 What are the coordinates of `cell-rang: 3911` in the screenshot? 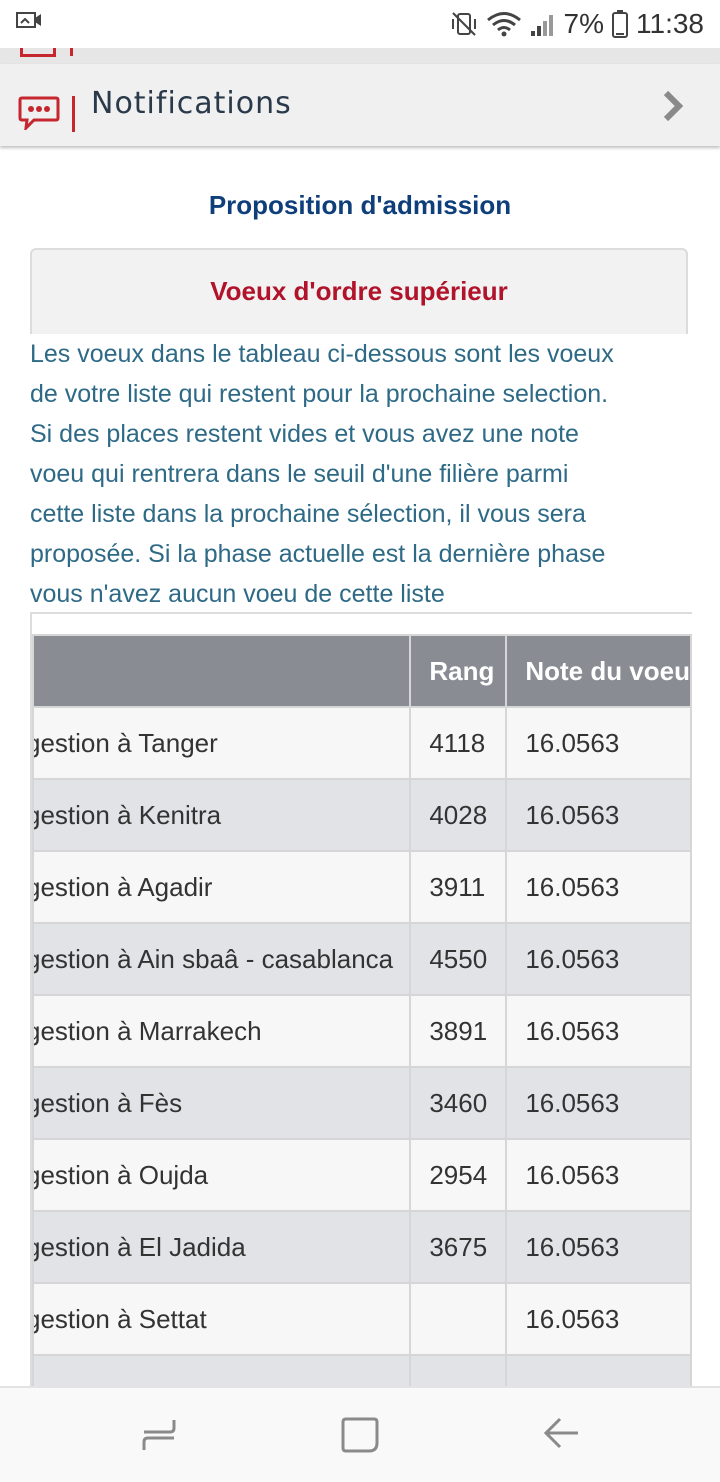 It's located at (458, 887).